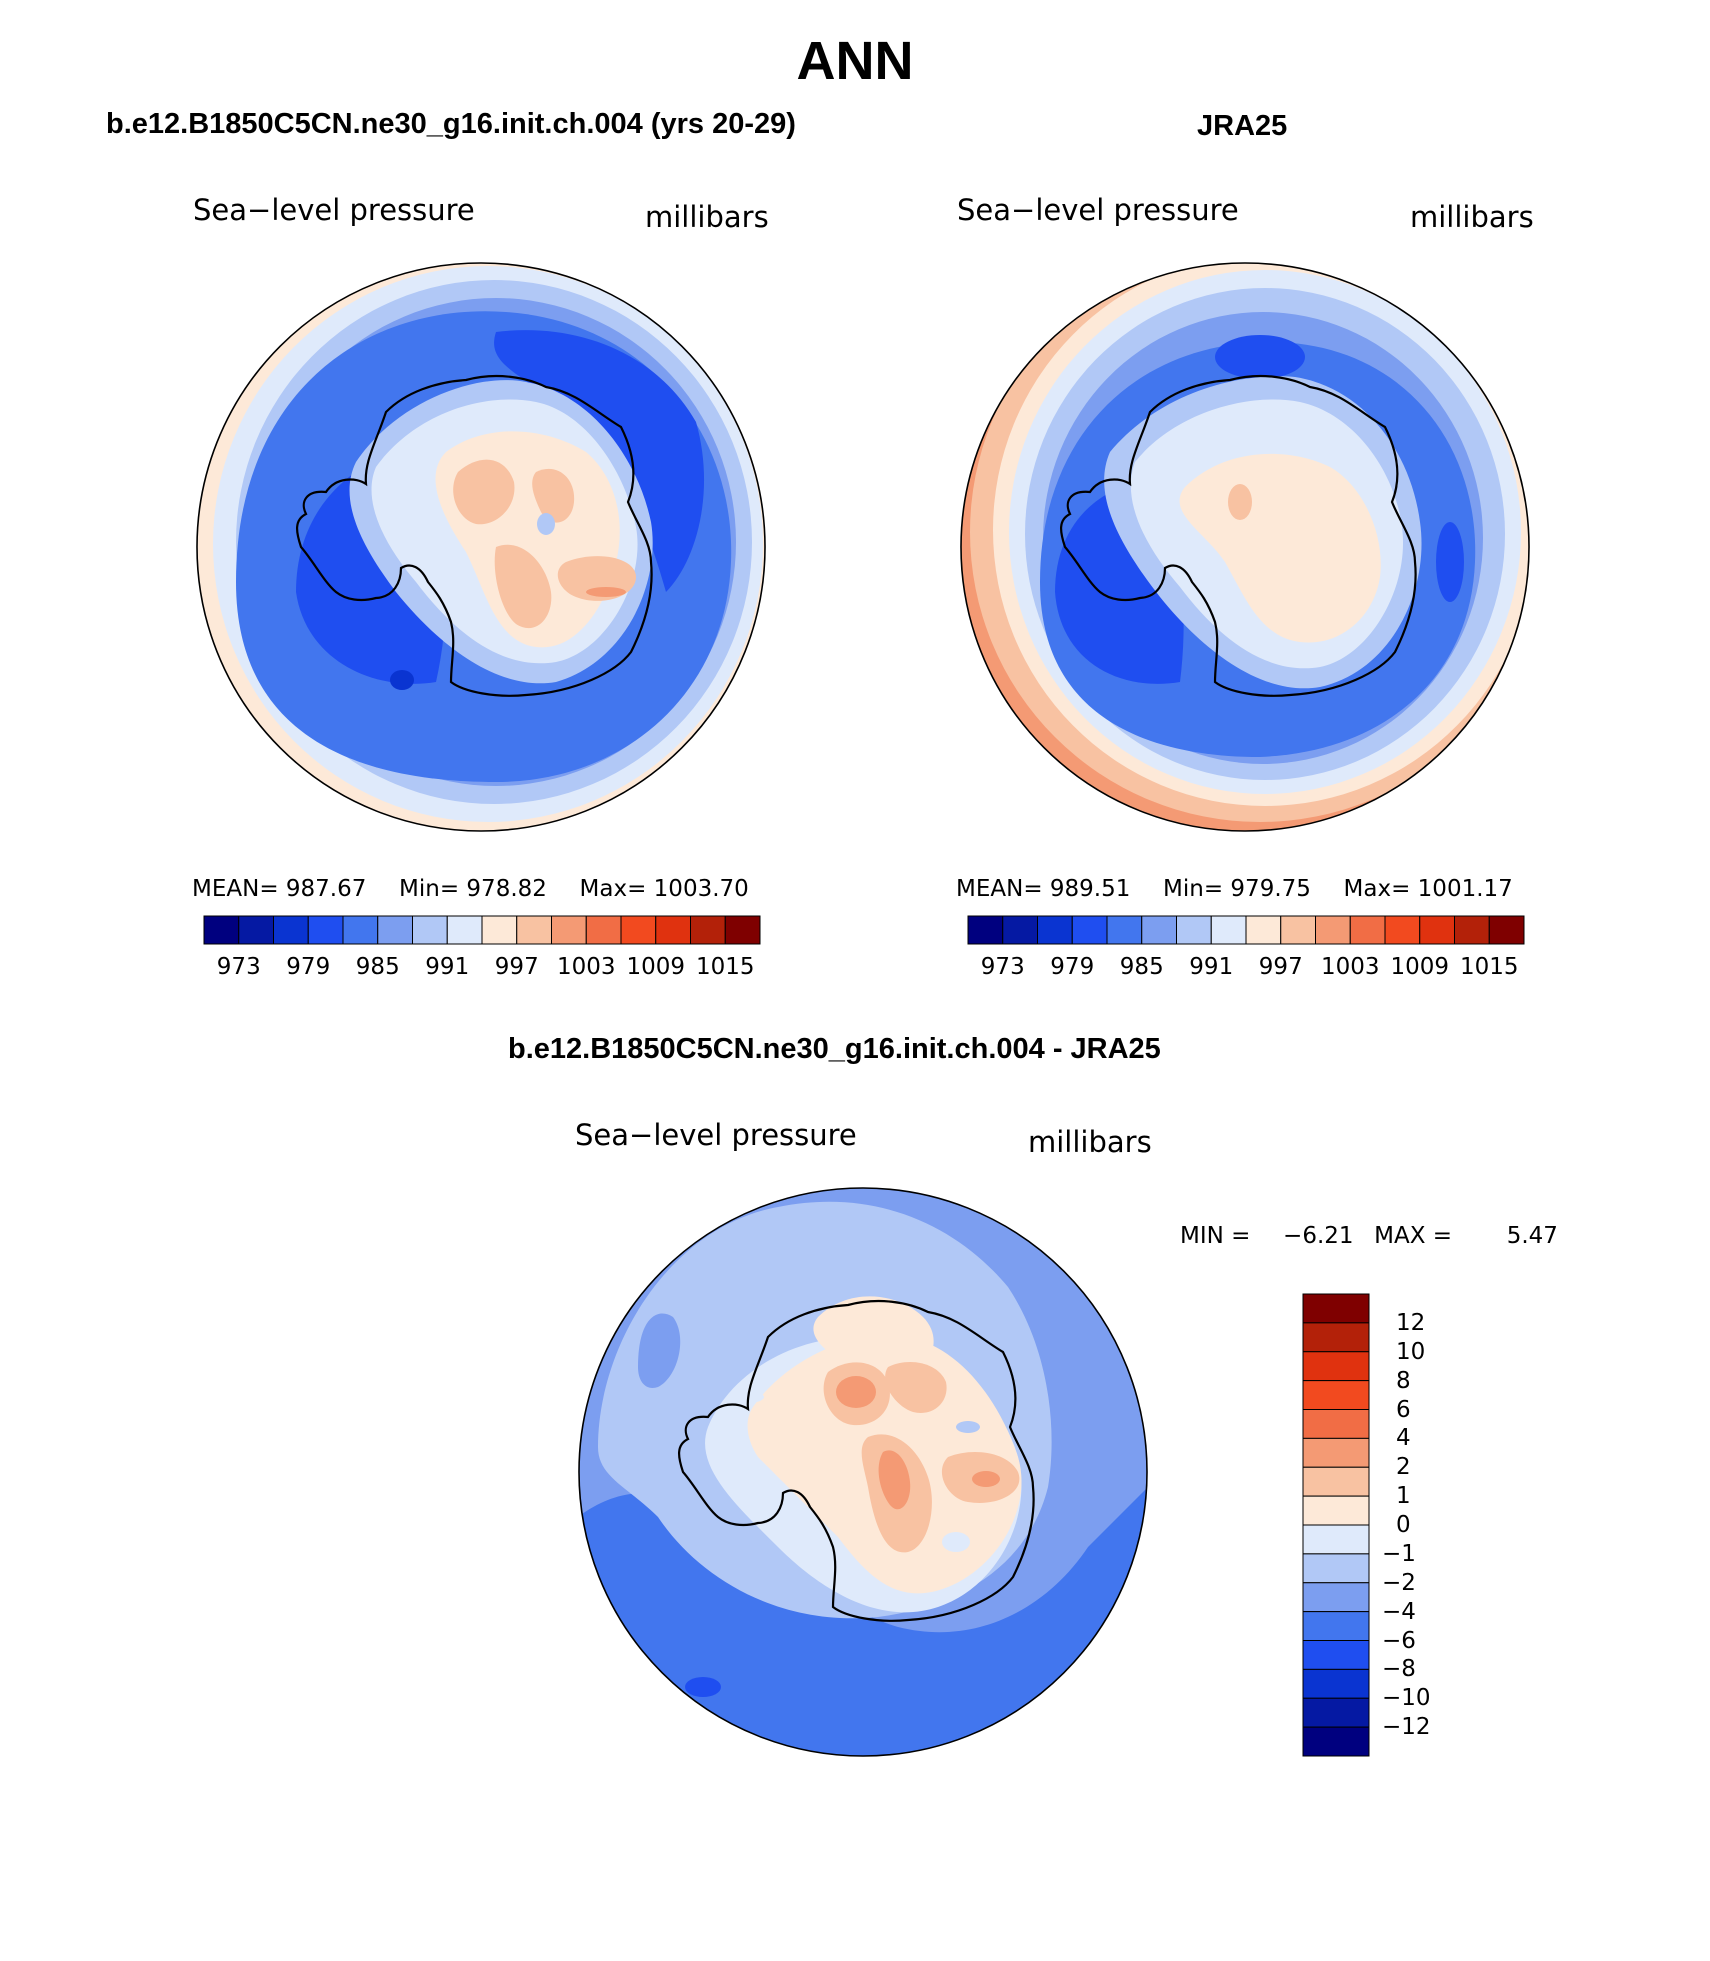 The width and height of the screenshot is (1710, 1961). I want to click on obs-colorbar-tick-label: 1003, so click(1350, 967).